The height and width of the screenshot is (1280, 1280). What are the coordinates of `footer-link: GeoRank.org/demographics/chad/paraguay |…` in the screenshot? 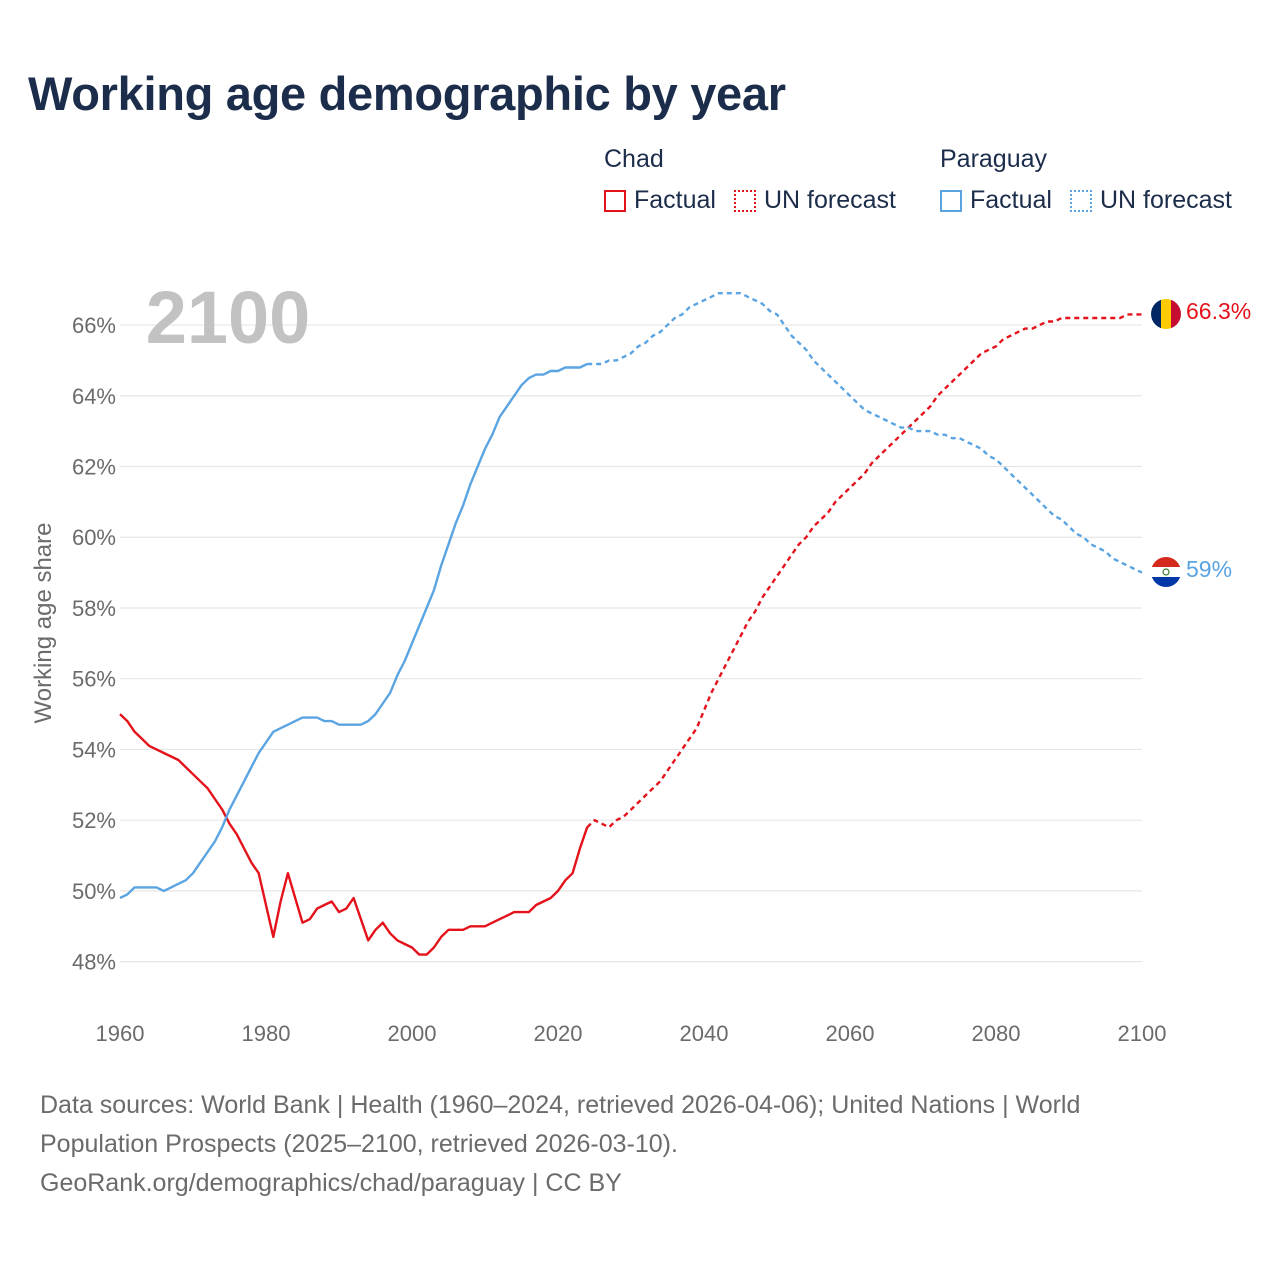 It's located at (331, 1183).